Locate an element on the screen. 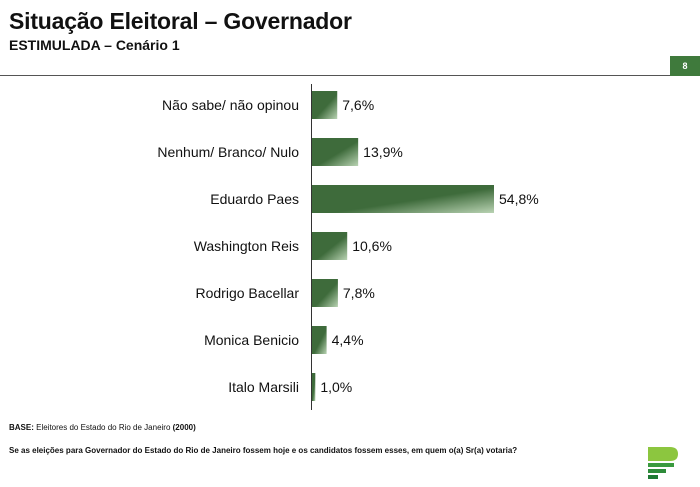 The height and width of the screenshot is (487, 700). data-label: 13,9% is located at coordinates (383, 152).